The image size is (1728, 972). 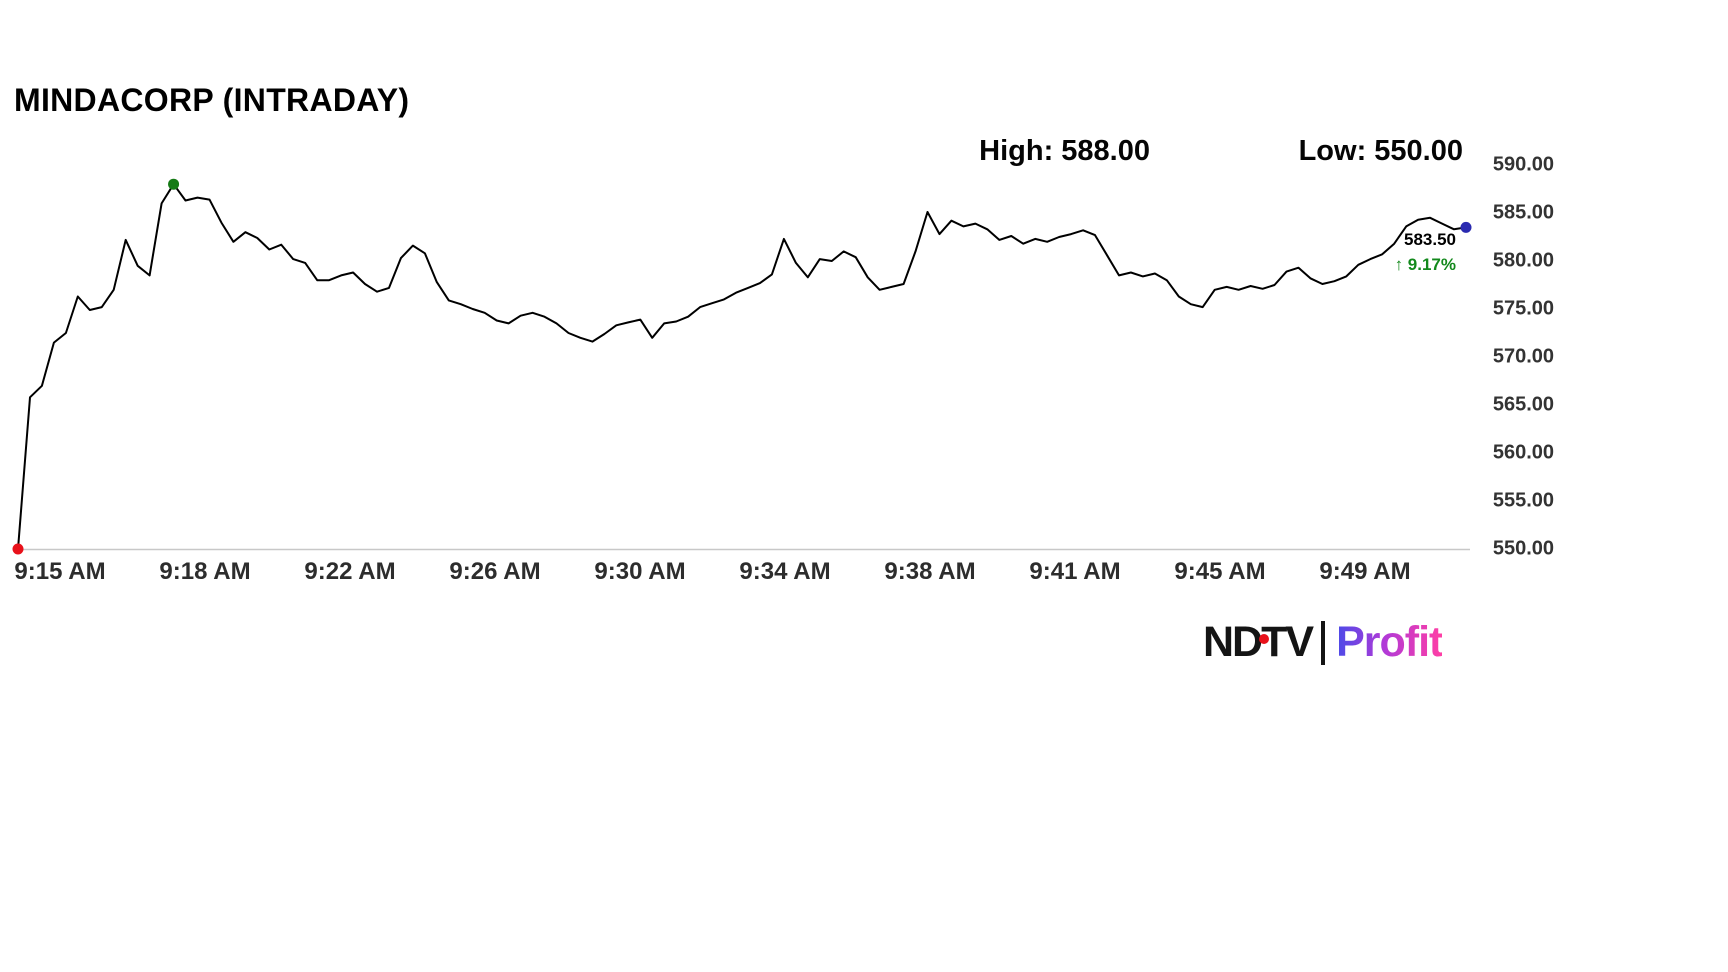 What do you see at coordinates (18, 549) in the screenshot?
I see `start-marker-dot` at bounding box center [18, 549].